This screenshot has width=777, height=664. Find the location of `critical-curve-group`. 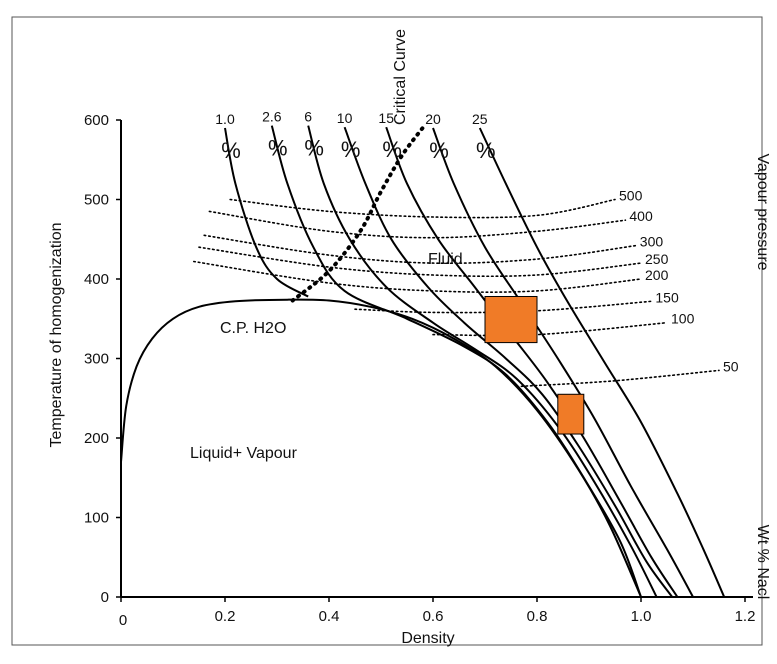

critical-curve-group is located at coordinates (357, 214).